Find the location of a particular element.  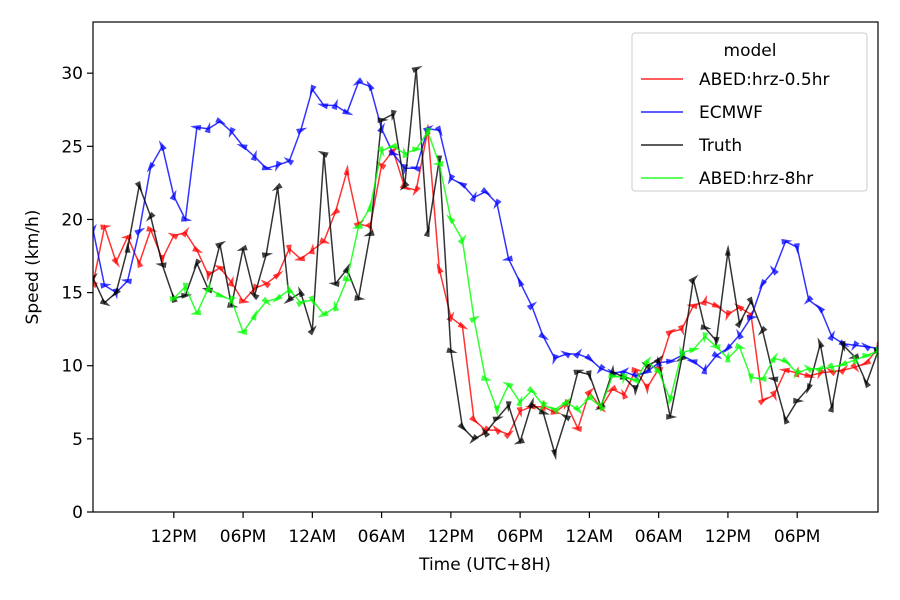

y-tick-label: 25 is located at coordinates (72, 147).